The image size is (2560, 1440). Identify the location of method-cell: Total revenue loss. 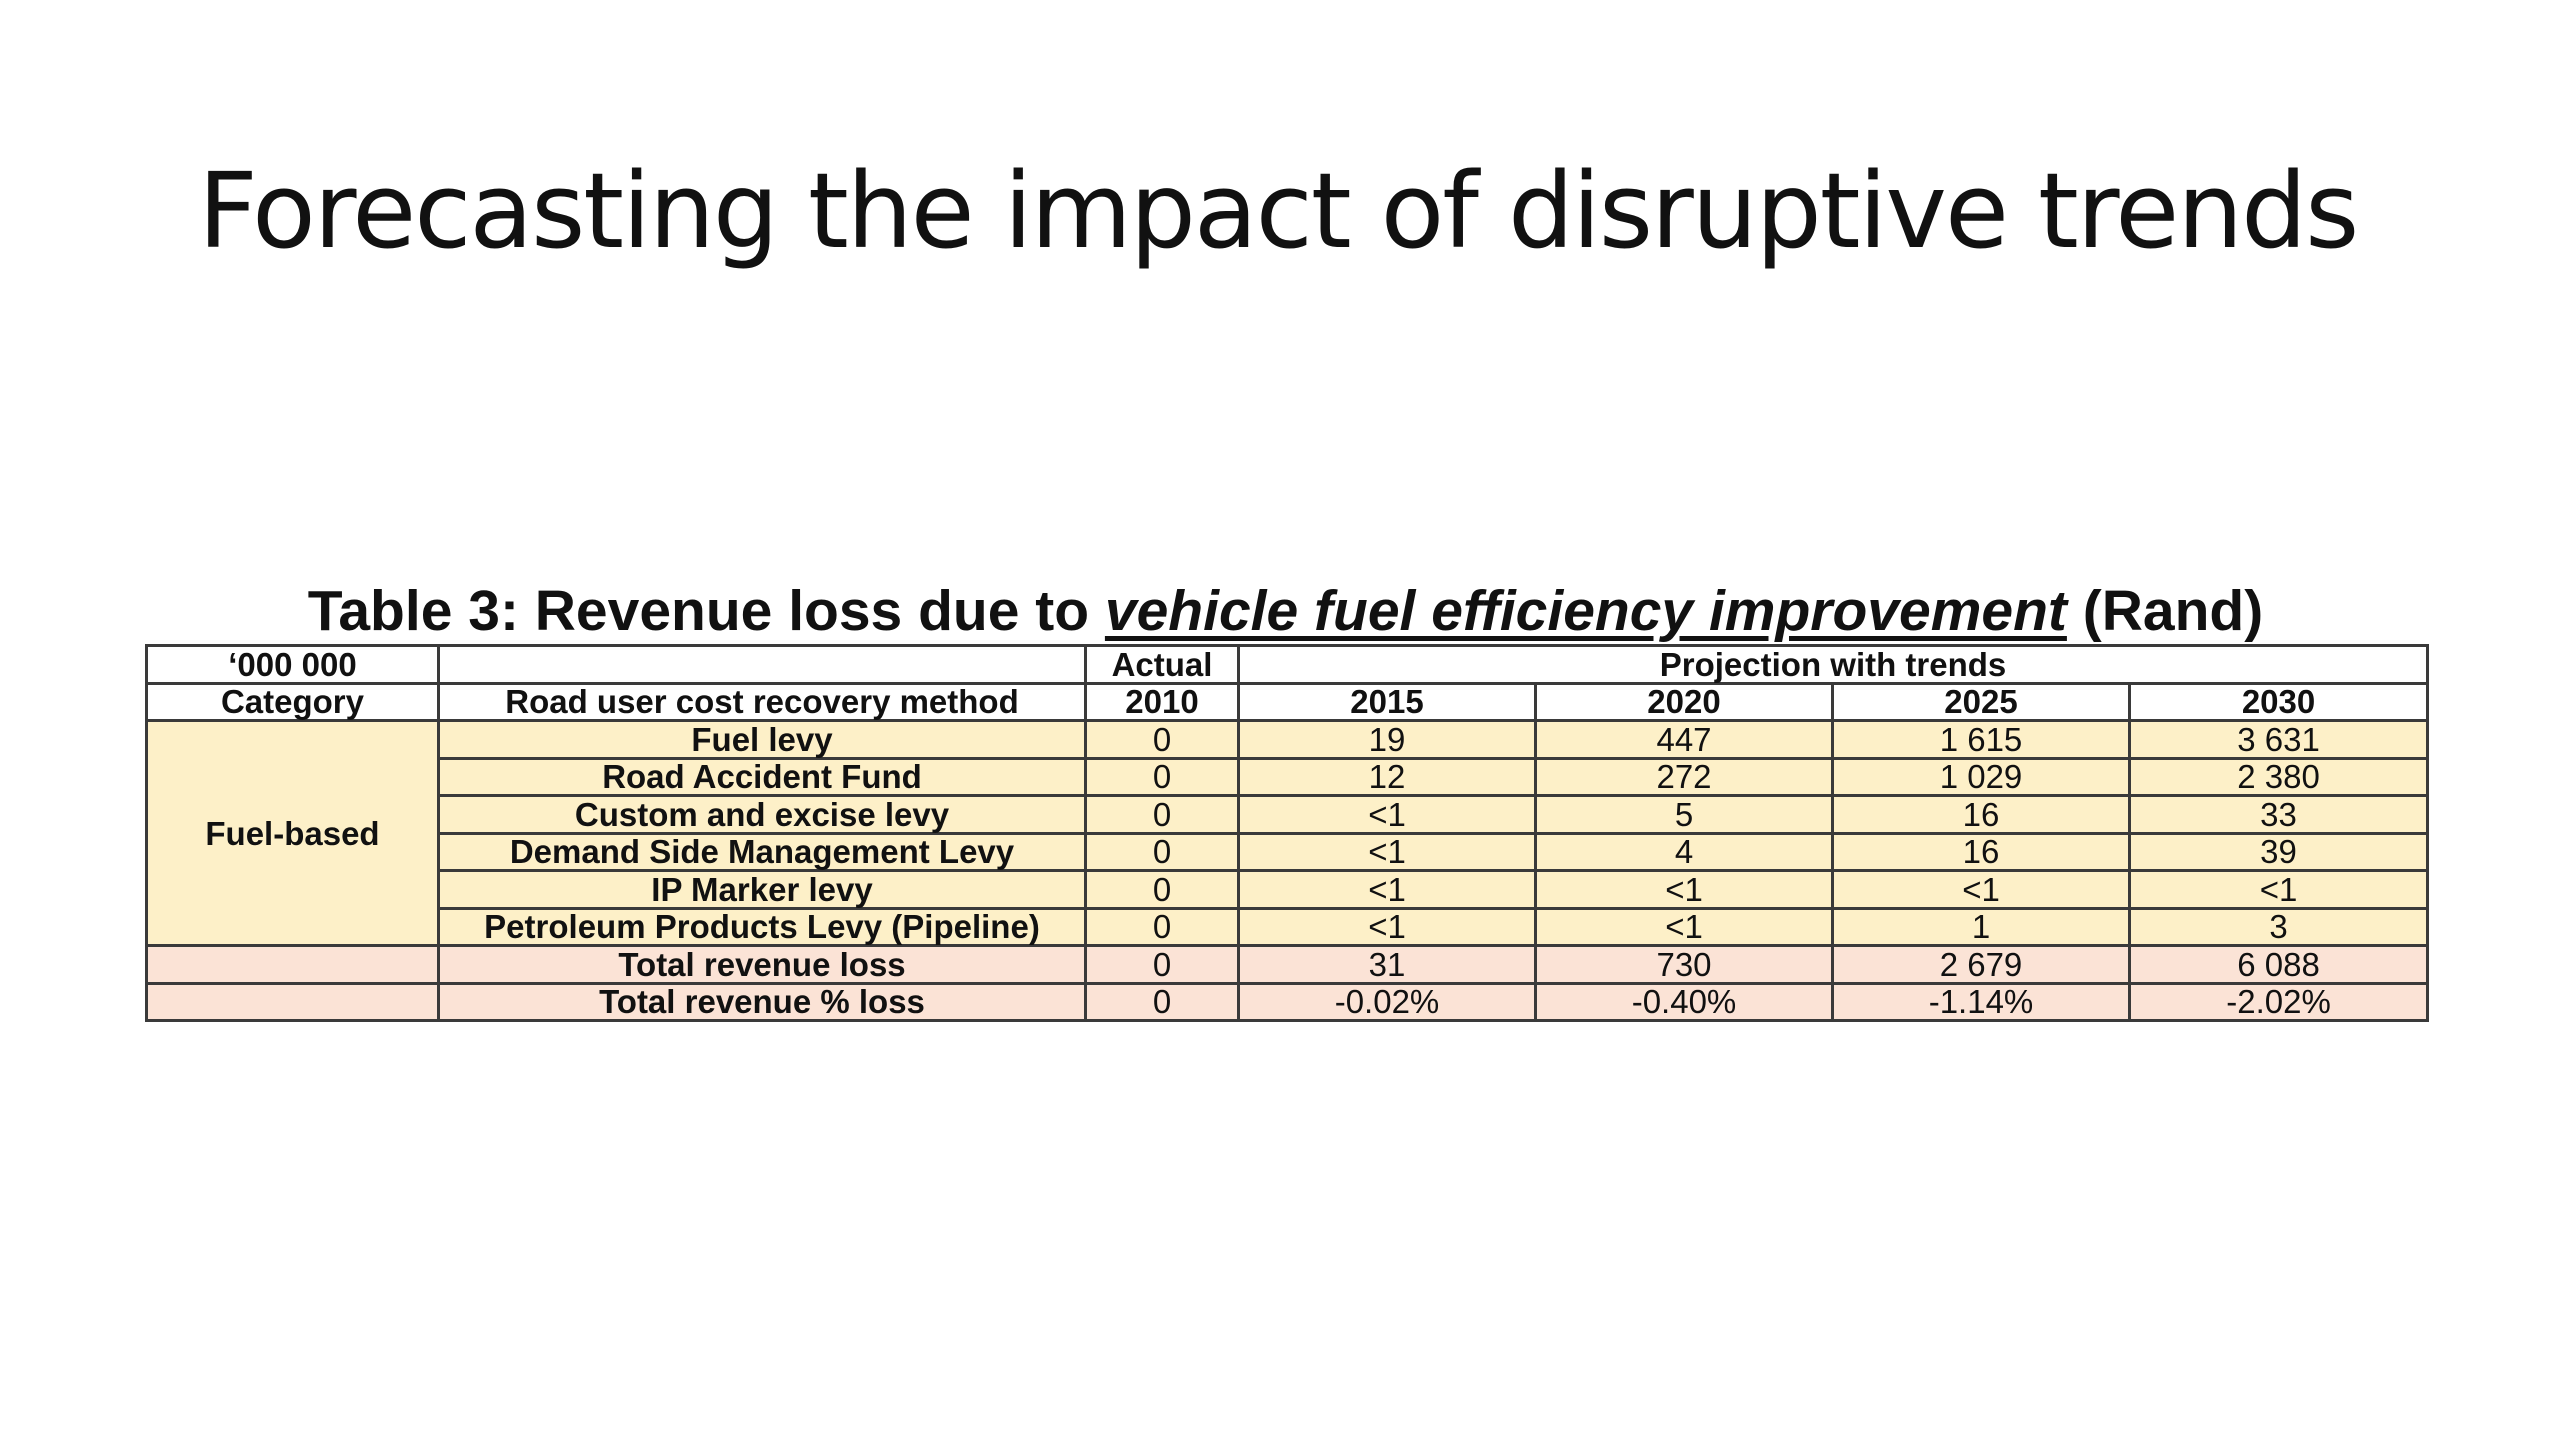
(762, 964).